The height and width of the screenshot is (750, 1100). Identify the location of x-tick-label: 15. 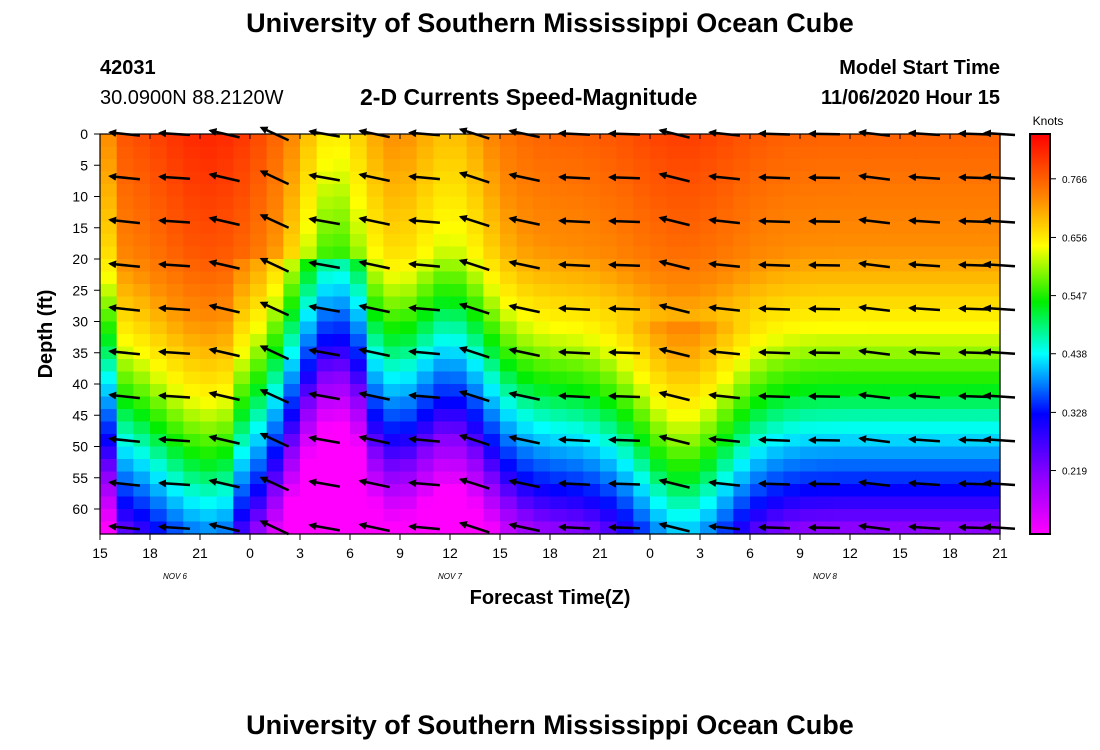
(100, 553).